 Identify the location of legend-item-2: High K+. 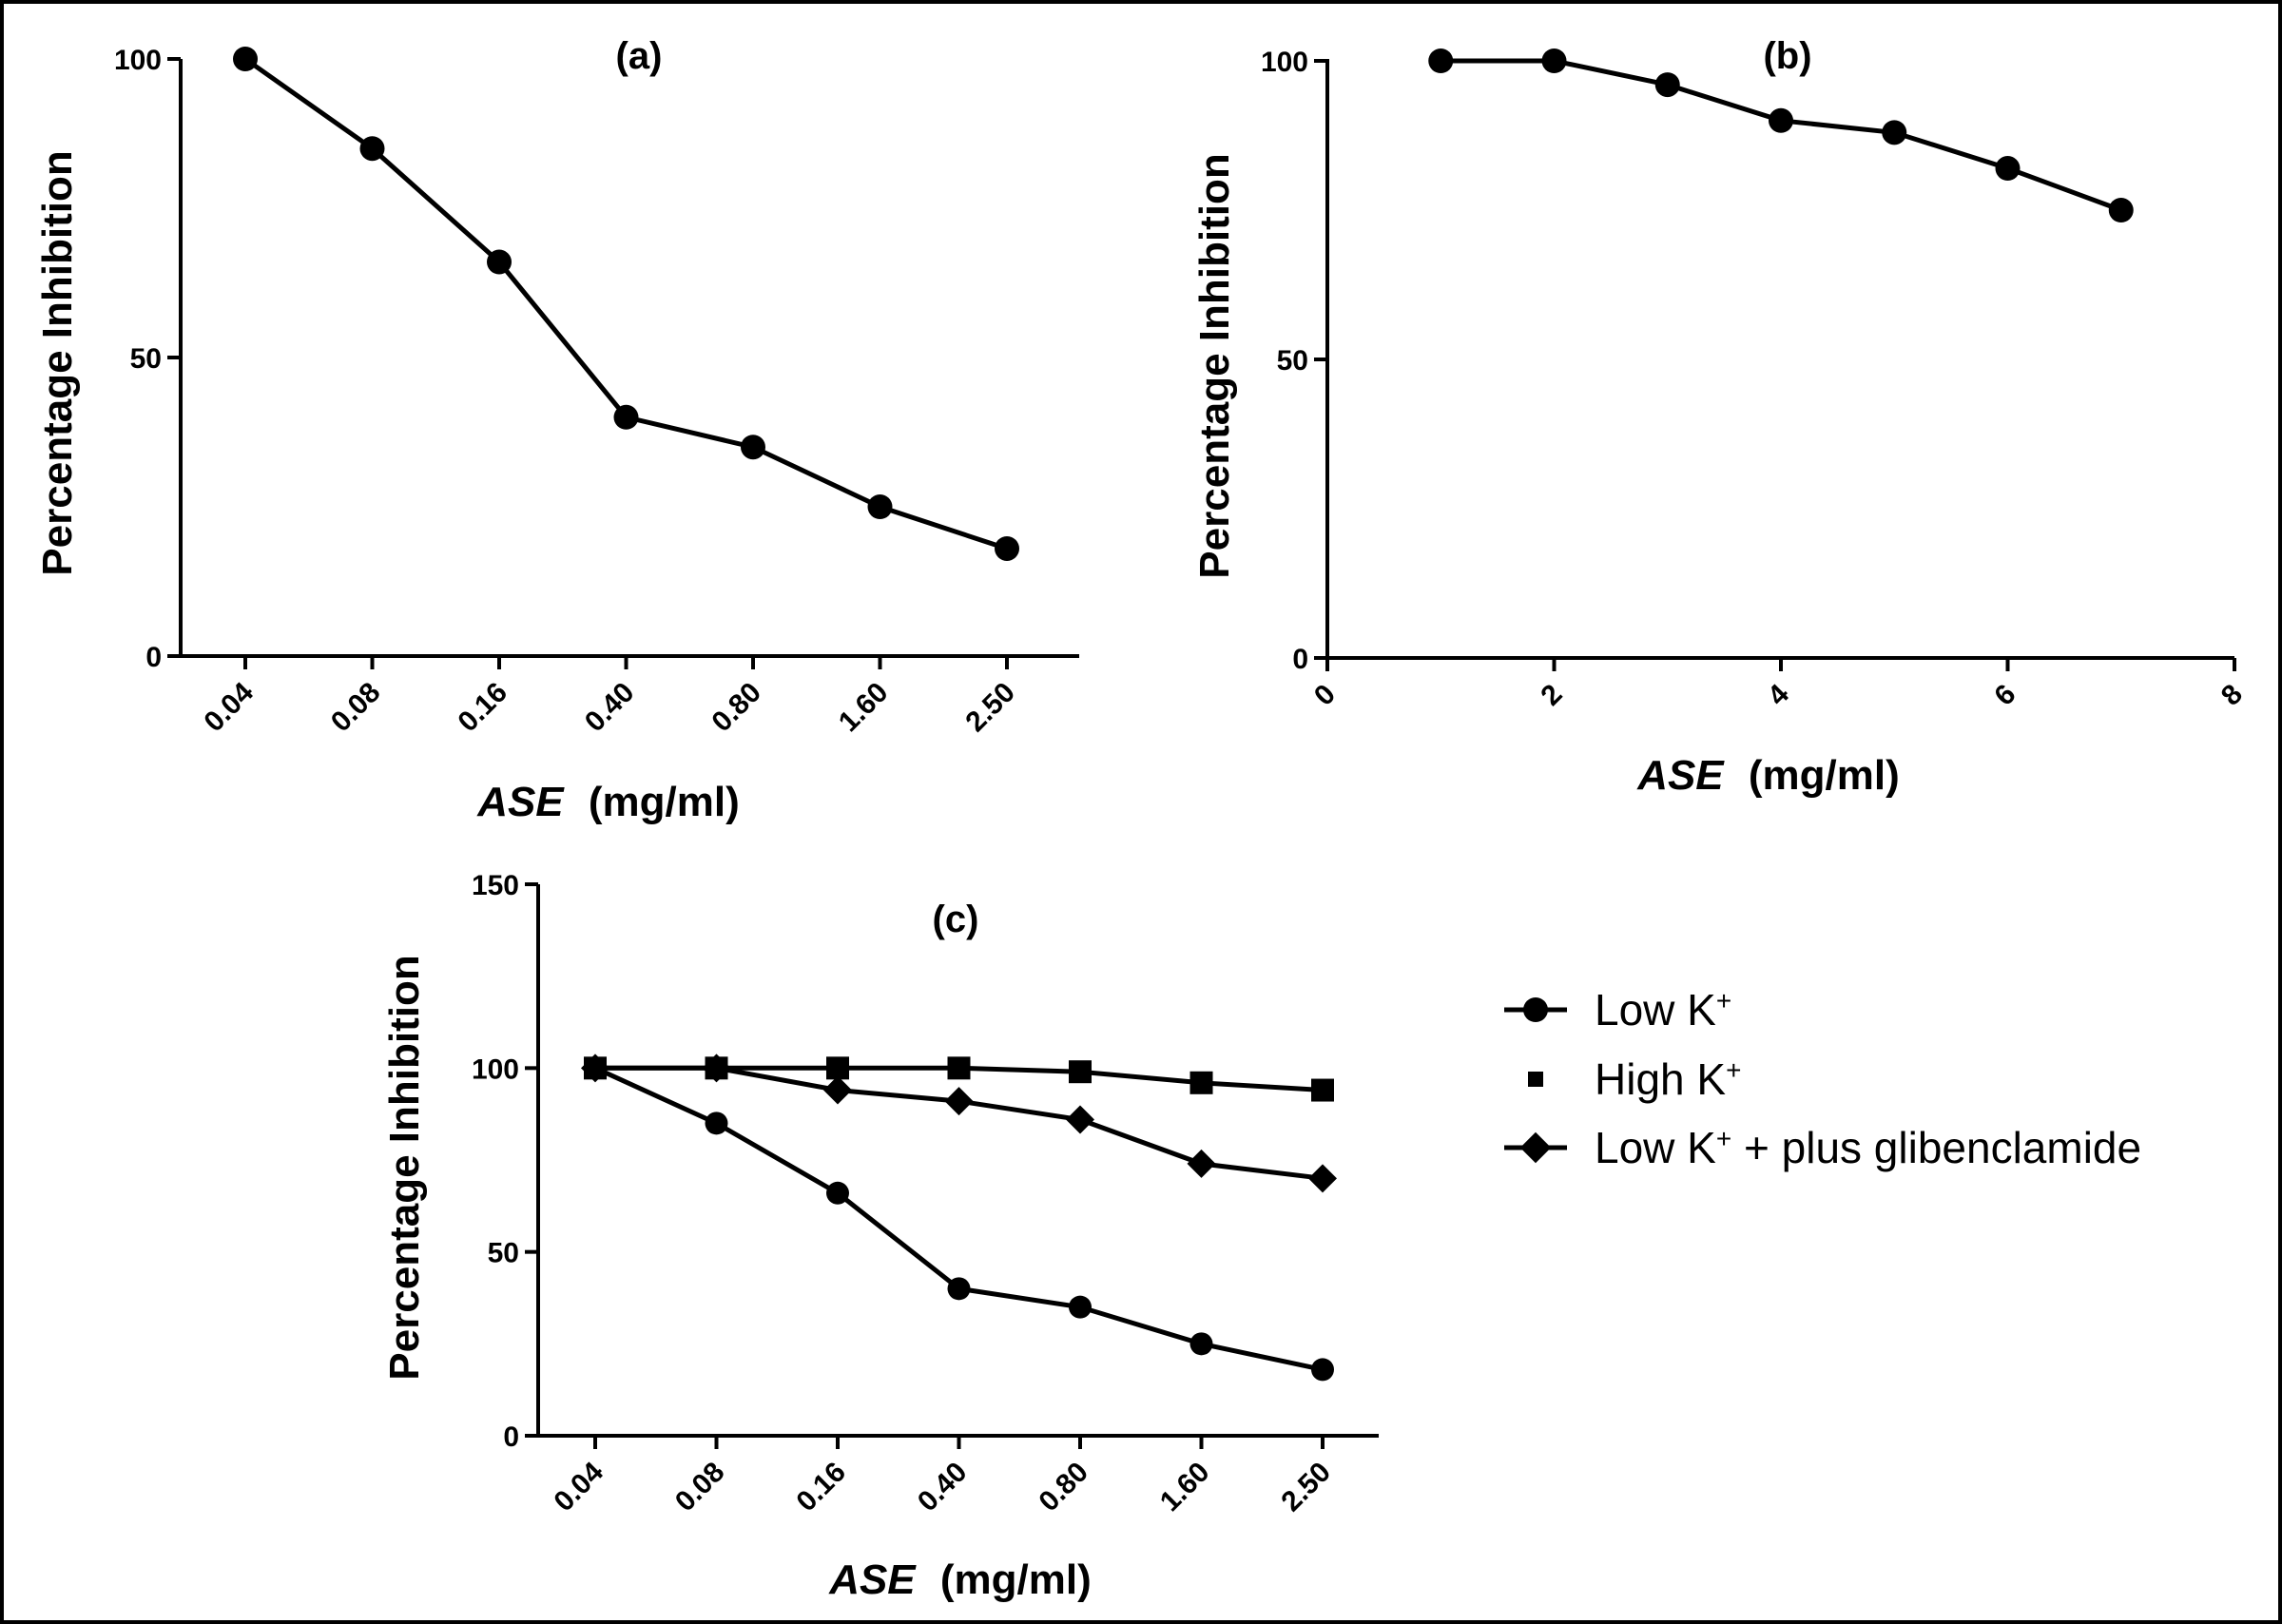
(1634, 1079).